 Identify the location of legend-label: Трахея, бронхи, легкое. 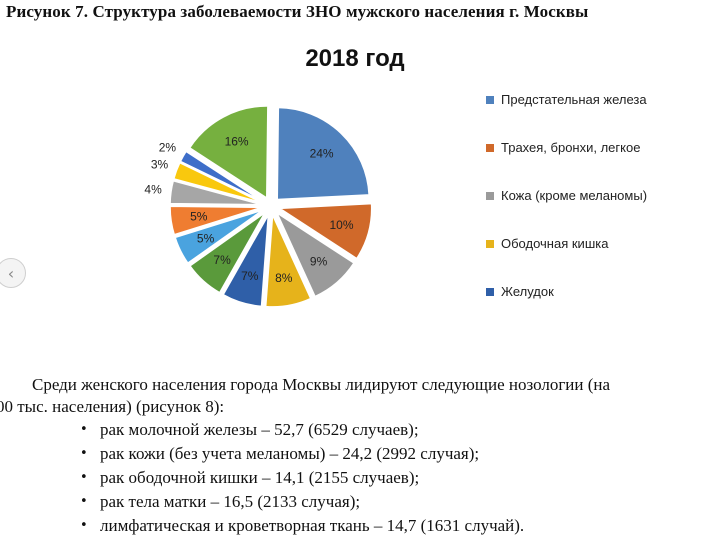
(570, 147).